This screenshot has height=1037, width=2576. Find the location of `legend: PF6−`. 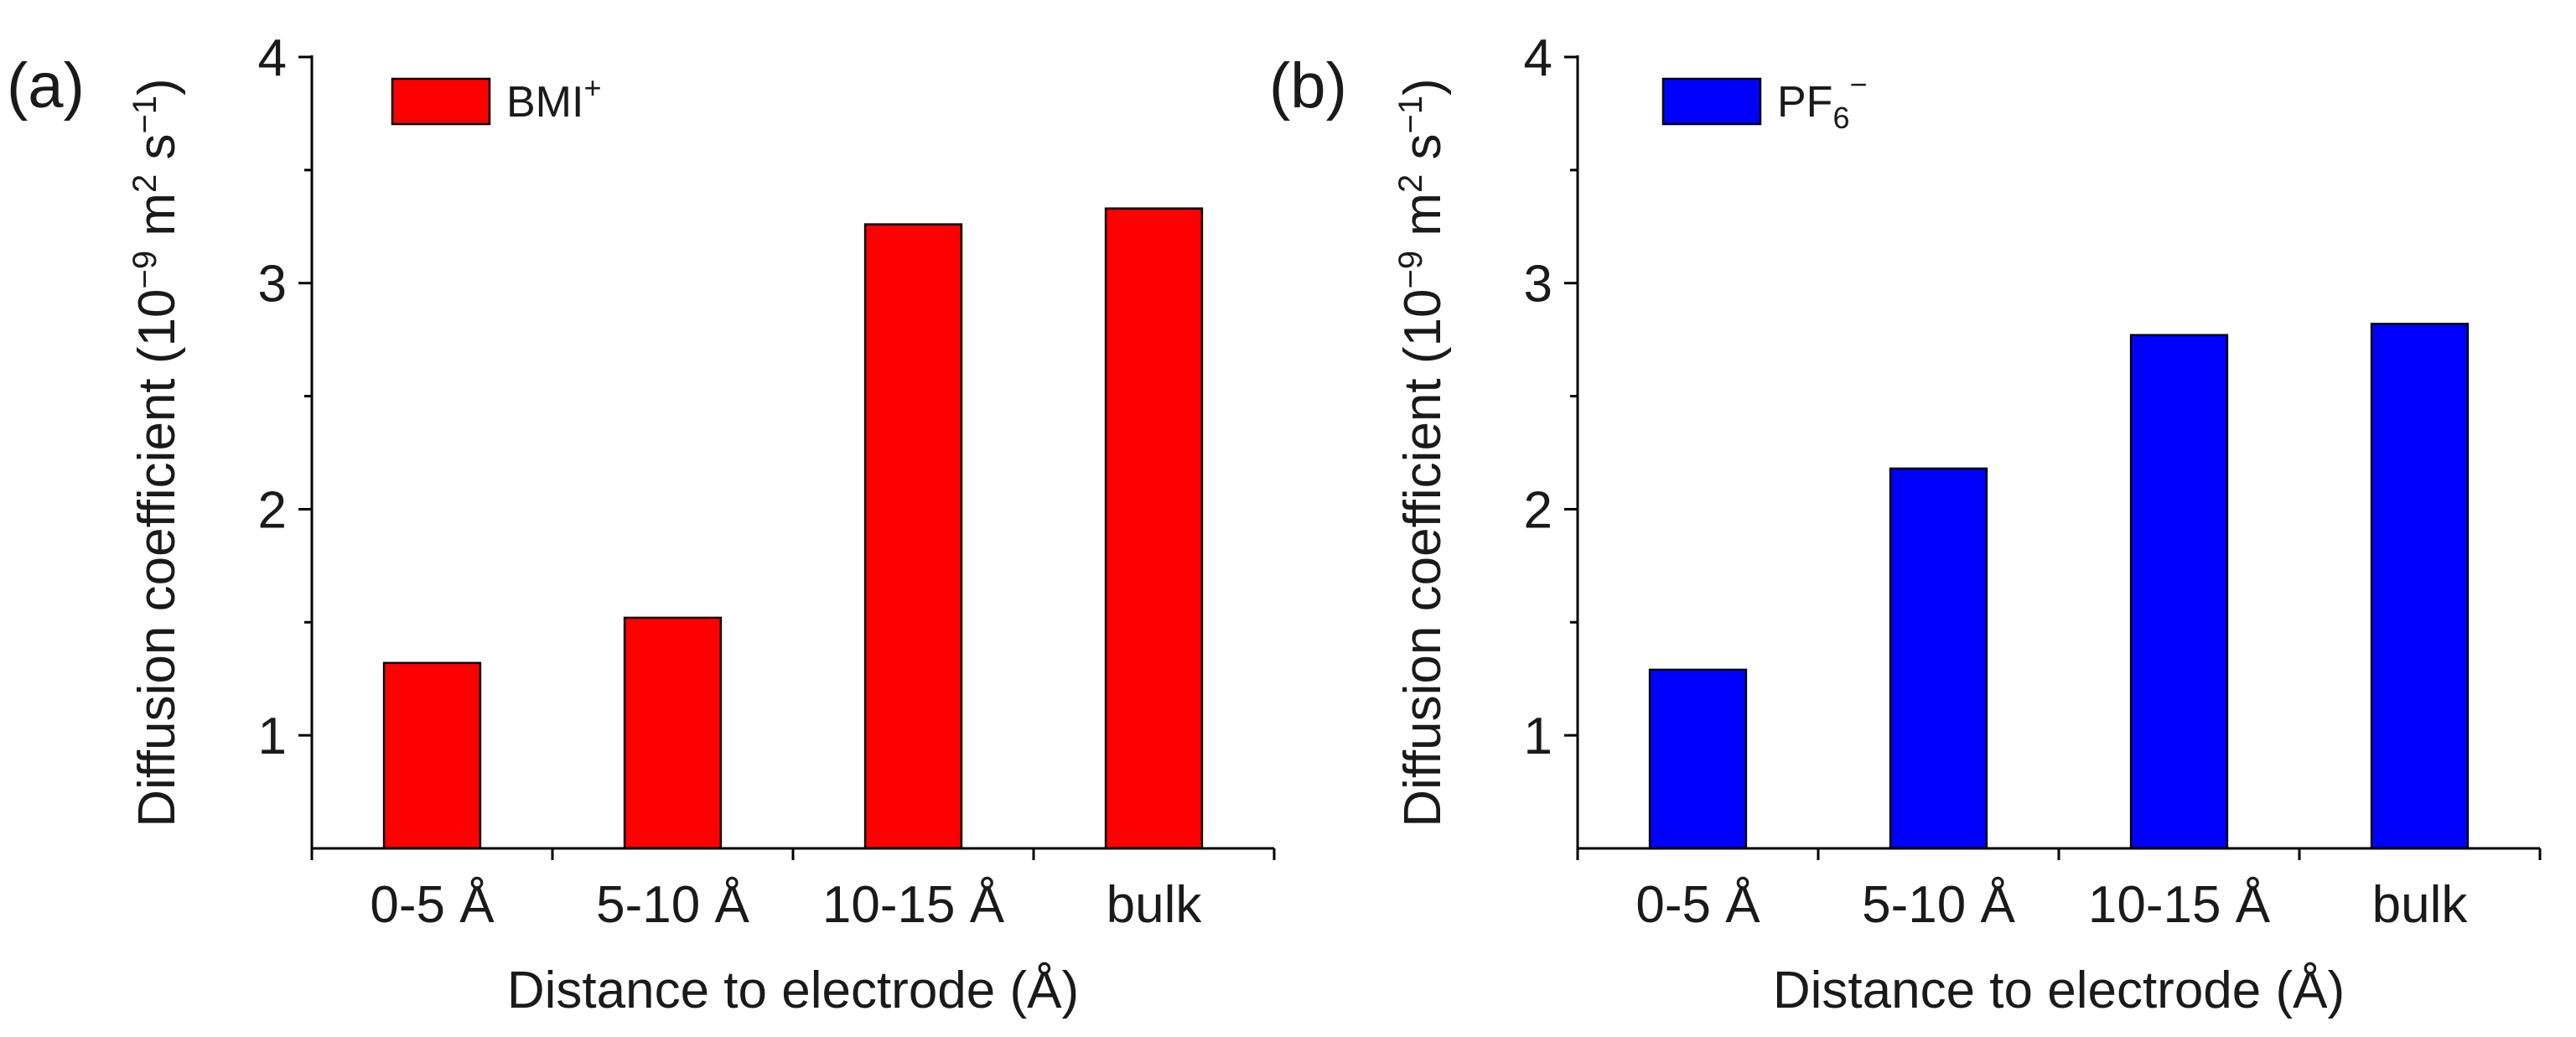

legend: PF6− is located at coordinates (1765, 101).